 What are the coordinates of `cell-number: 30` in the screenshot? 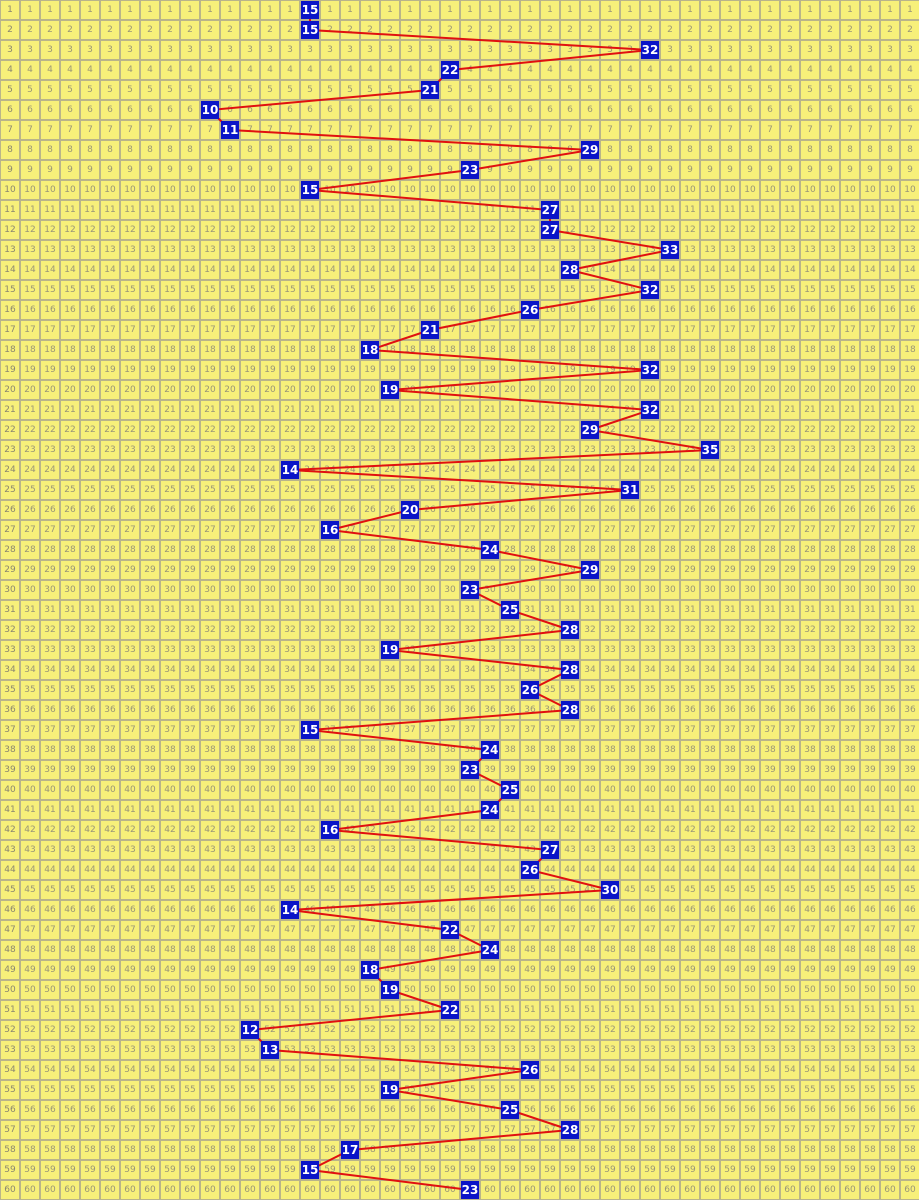 It's located at (430, 590).